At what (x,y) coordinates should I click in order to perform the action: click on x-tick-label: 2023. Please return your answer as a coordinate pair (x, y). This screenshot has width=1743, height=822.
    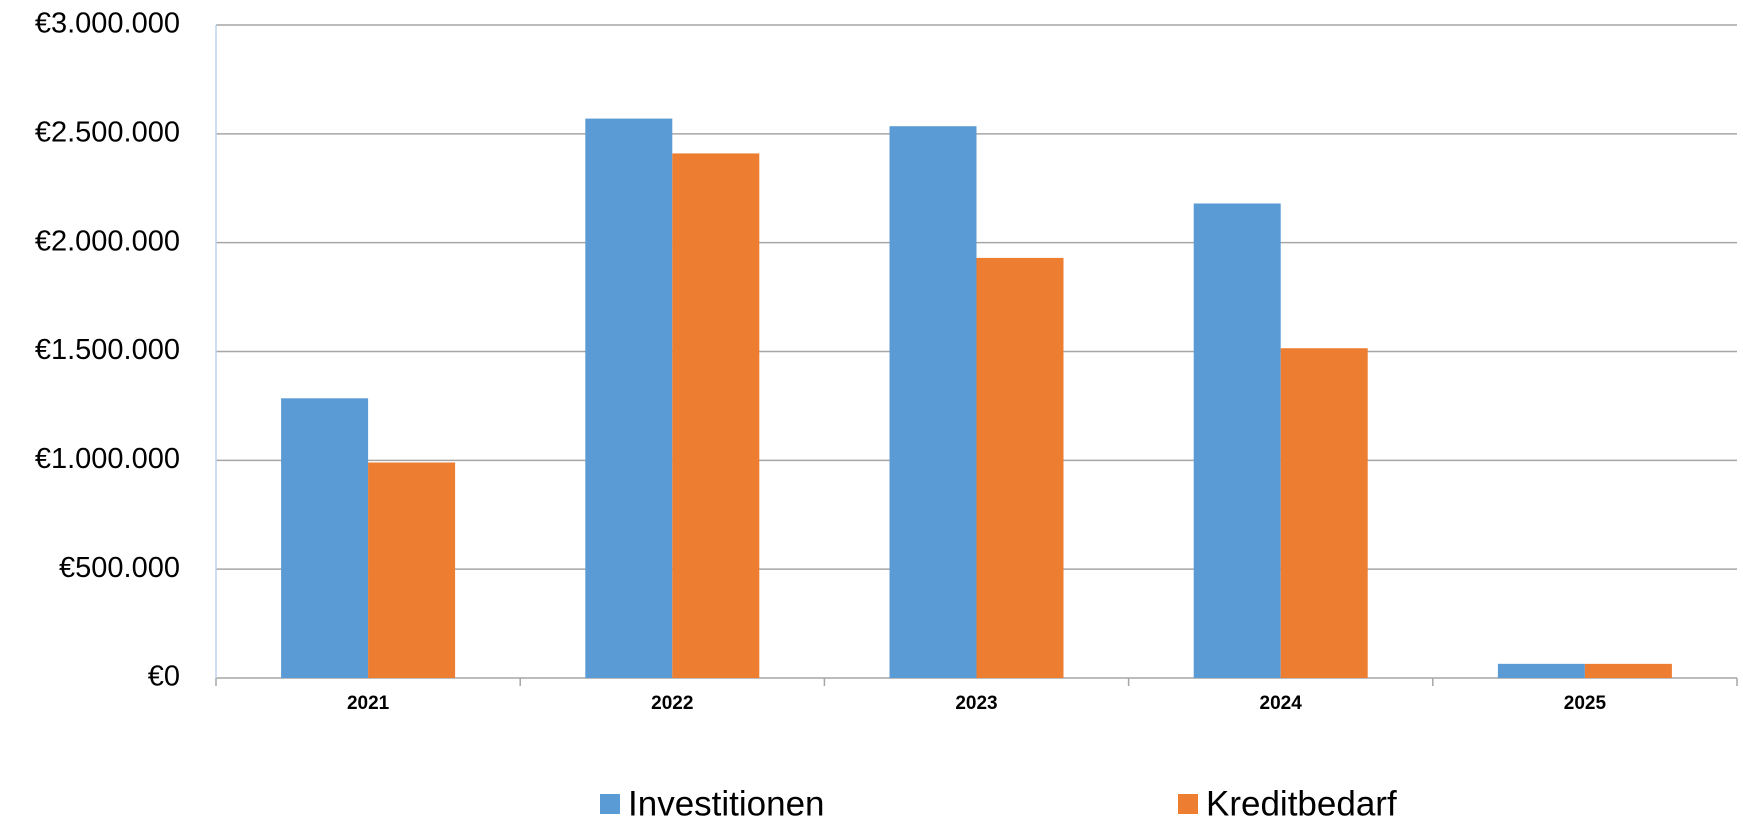
    Looking at the image, I should click on (976, 703).